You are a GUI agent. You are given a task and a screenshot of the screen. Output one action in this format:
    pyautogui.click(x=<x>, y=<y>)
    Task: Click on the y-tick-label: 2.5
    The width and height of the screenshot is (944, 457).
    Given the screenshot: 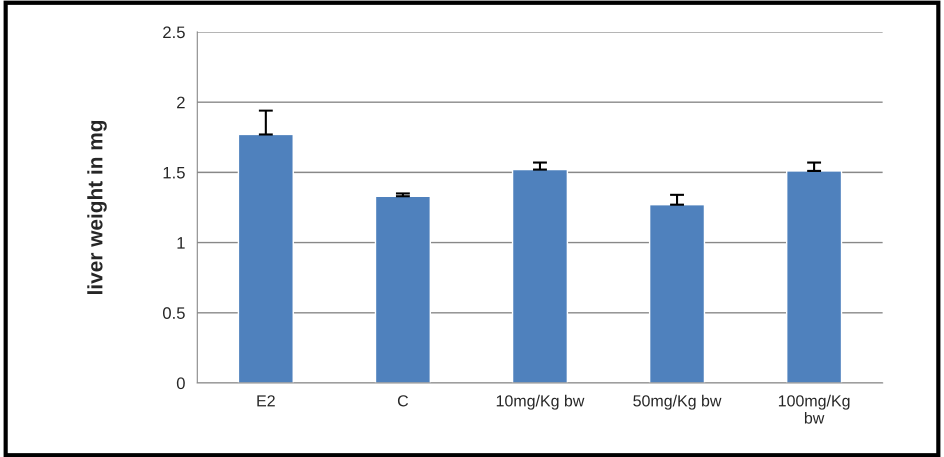 What is the action you would take?
    pyautogui.click(x=174, y=32)
    